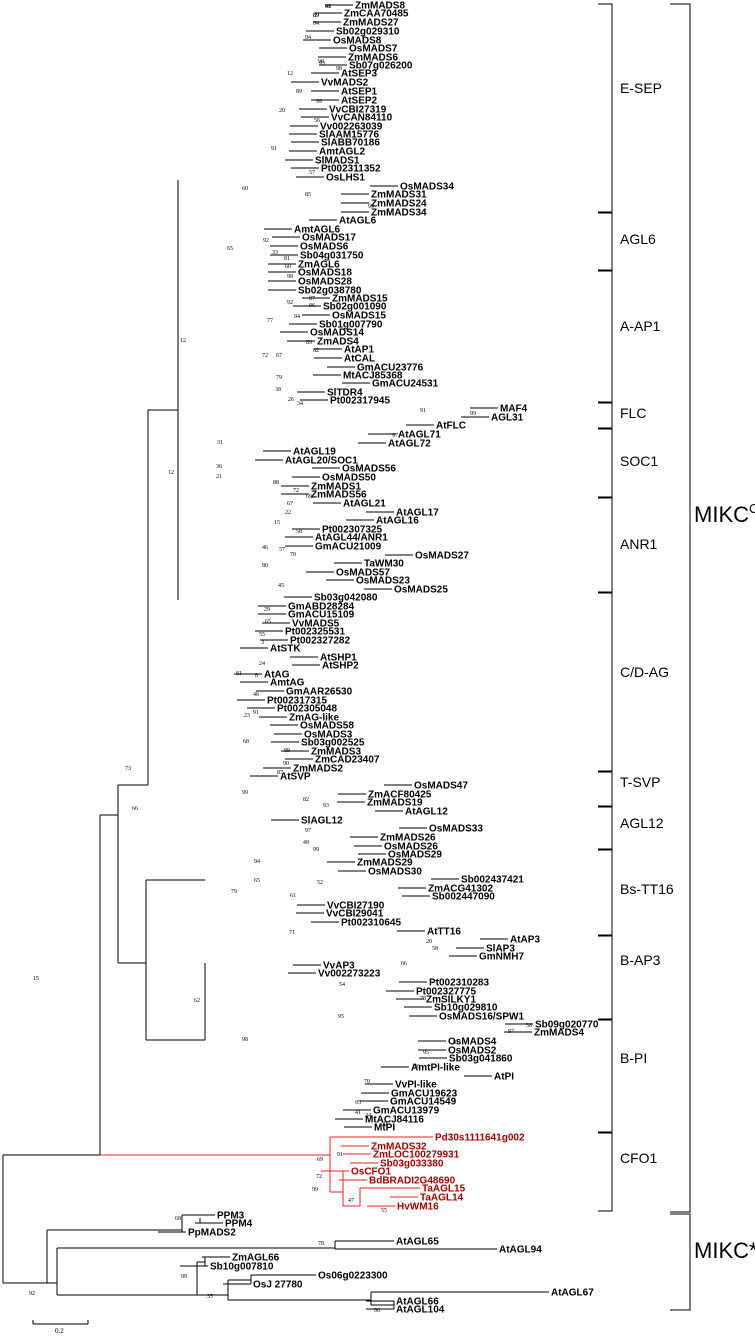  What do you see at coordinates (680, 1262) in the screenshot?
I see `superclade-bracket-mikc-star` at bounding box center [680, 1262].